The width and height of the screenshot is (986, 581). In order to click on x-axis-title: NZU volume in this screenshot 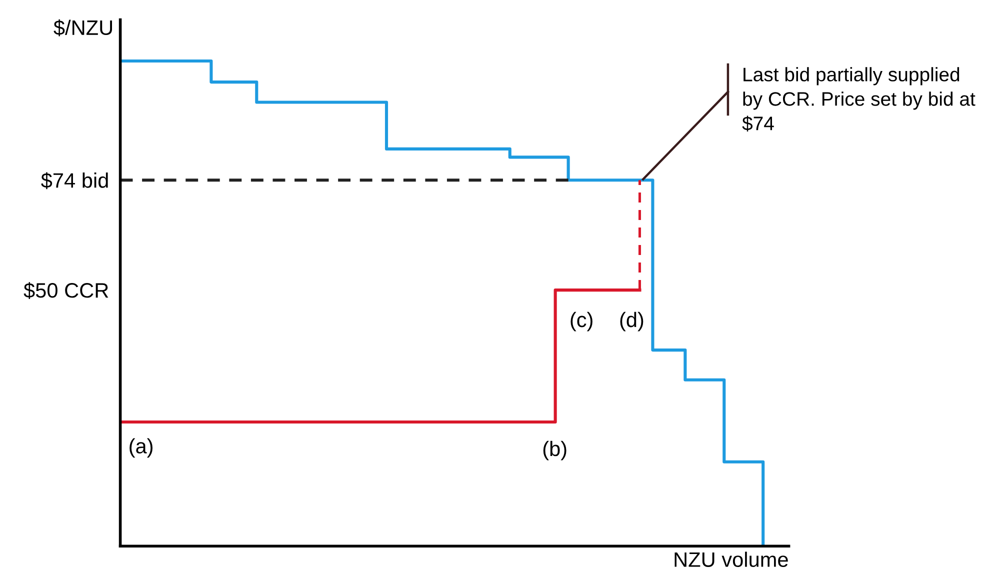, I will do `click(731, 559)`.